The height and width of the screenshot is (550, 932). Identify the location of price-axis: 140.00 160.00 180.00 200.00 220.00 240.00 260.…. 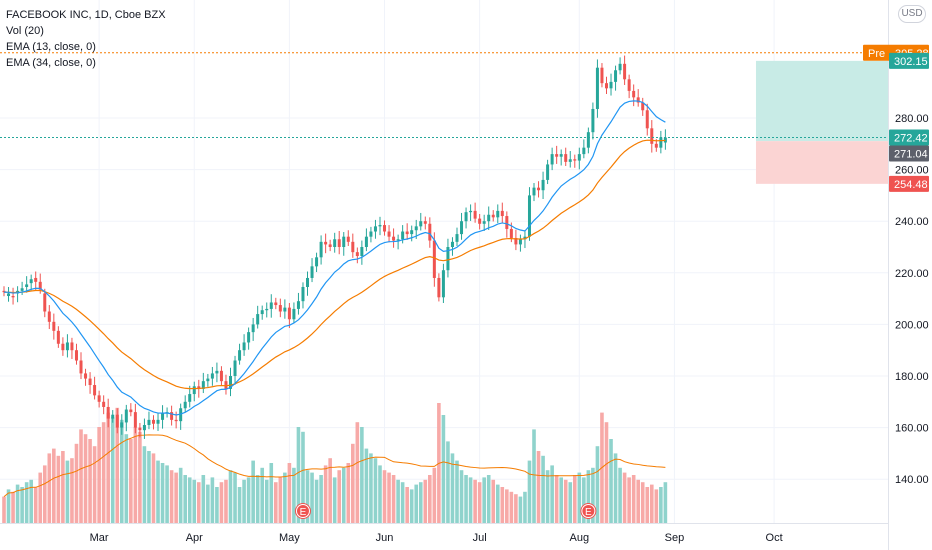
(912, 299).